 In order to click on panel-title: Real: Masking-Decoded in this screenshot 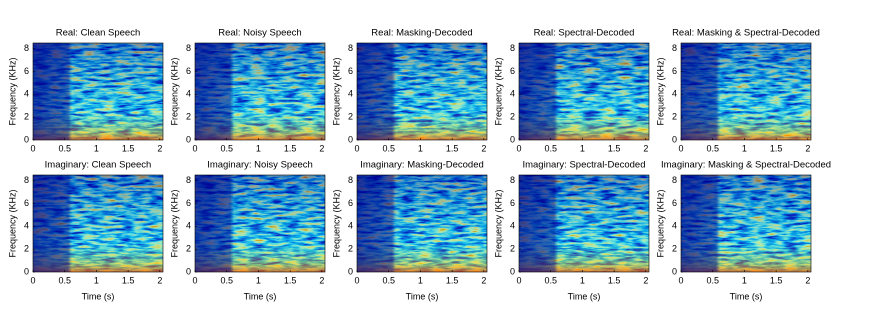, I will do `click(421, 33)`.